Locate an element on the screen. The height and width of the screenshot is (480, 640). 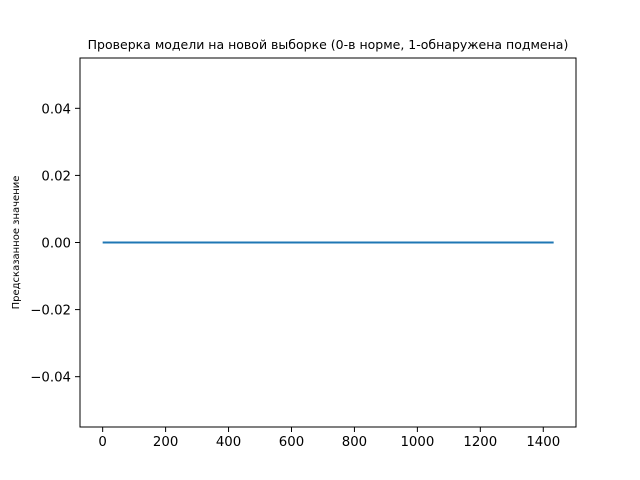
y-tick-label: −0.04 is located at coordinates (50, 378).